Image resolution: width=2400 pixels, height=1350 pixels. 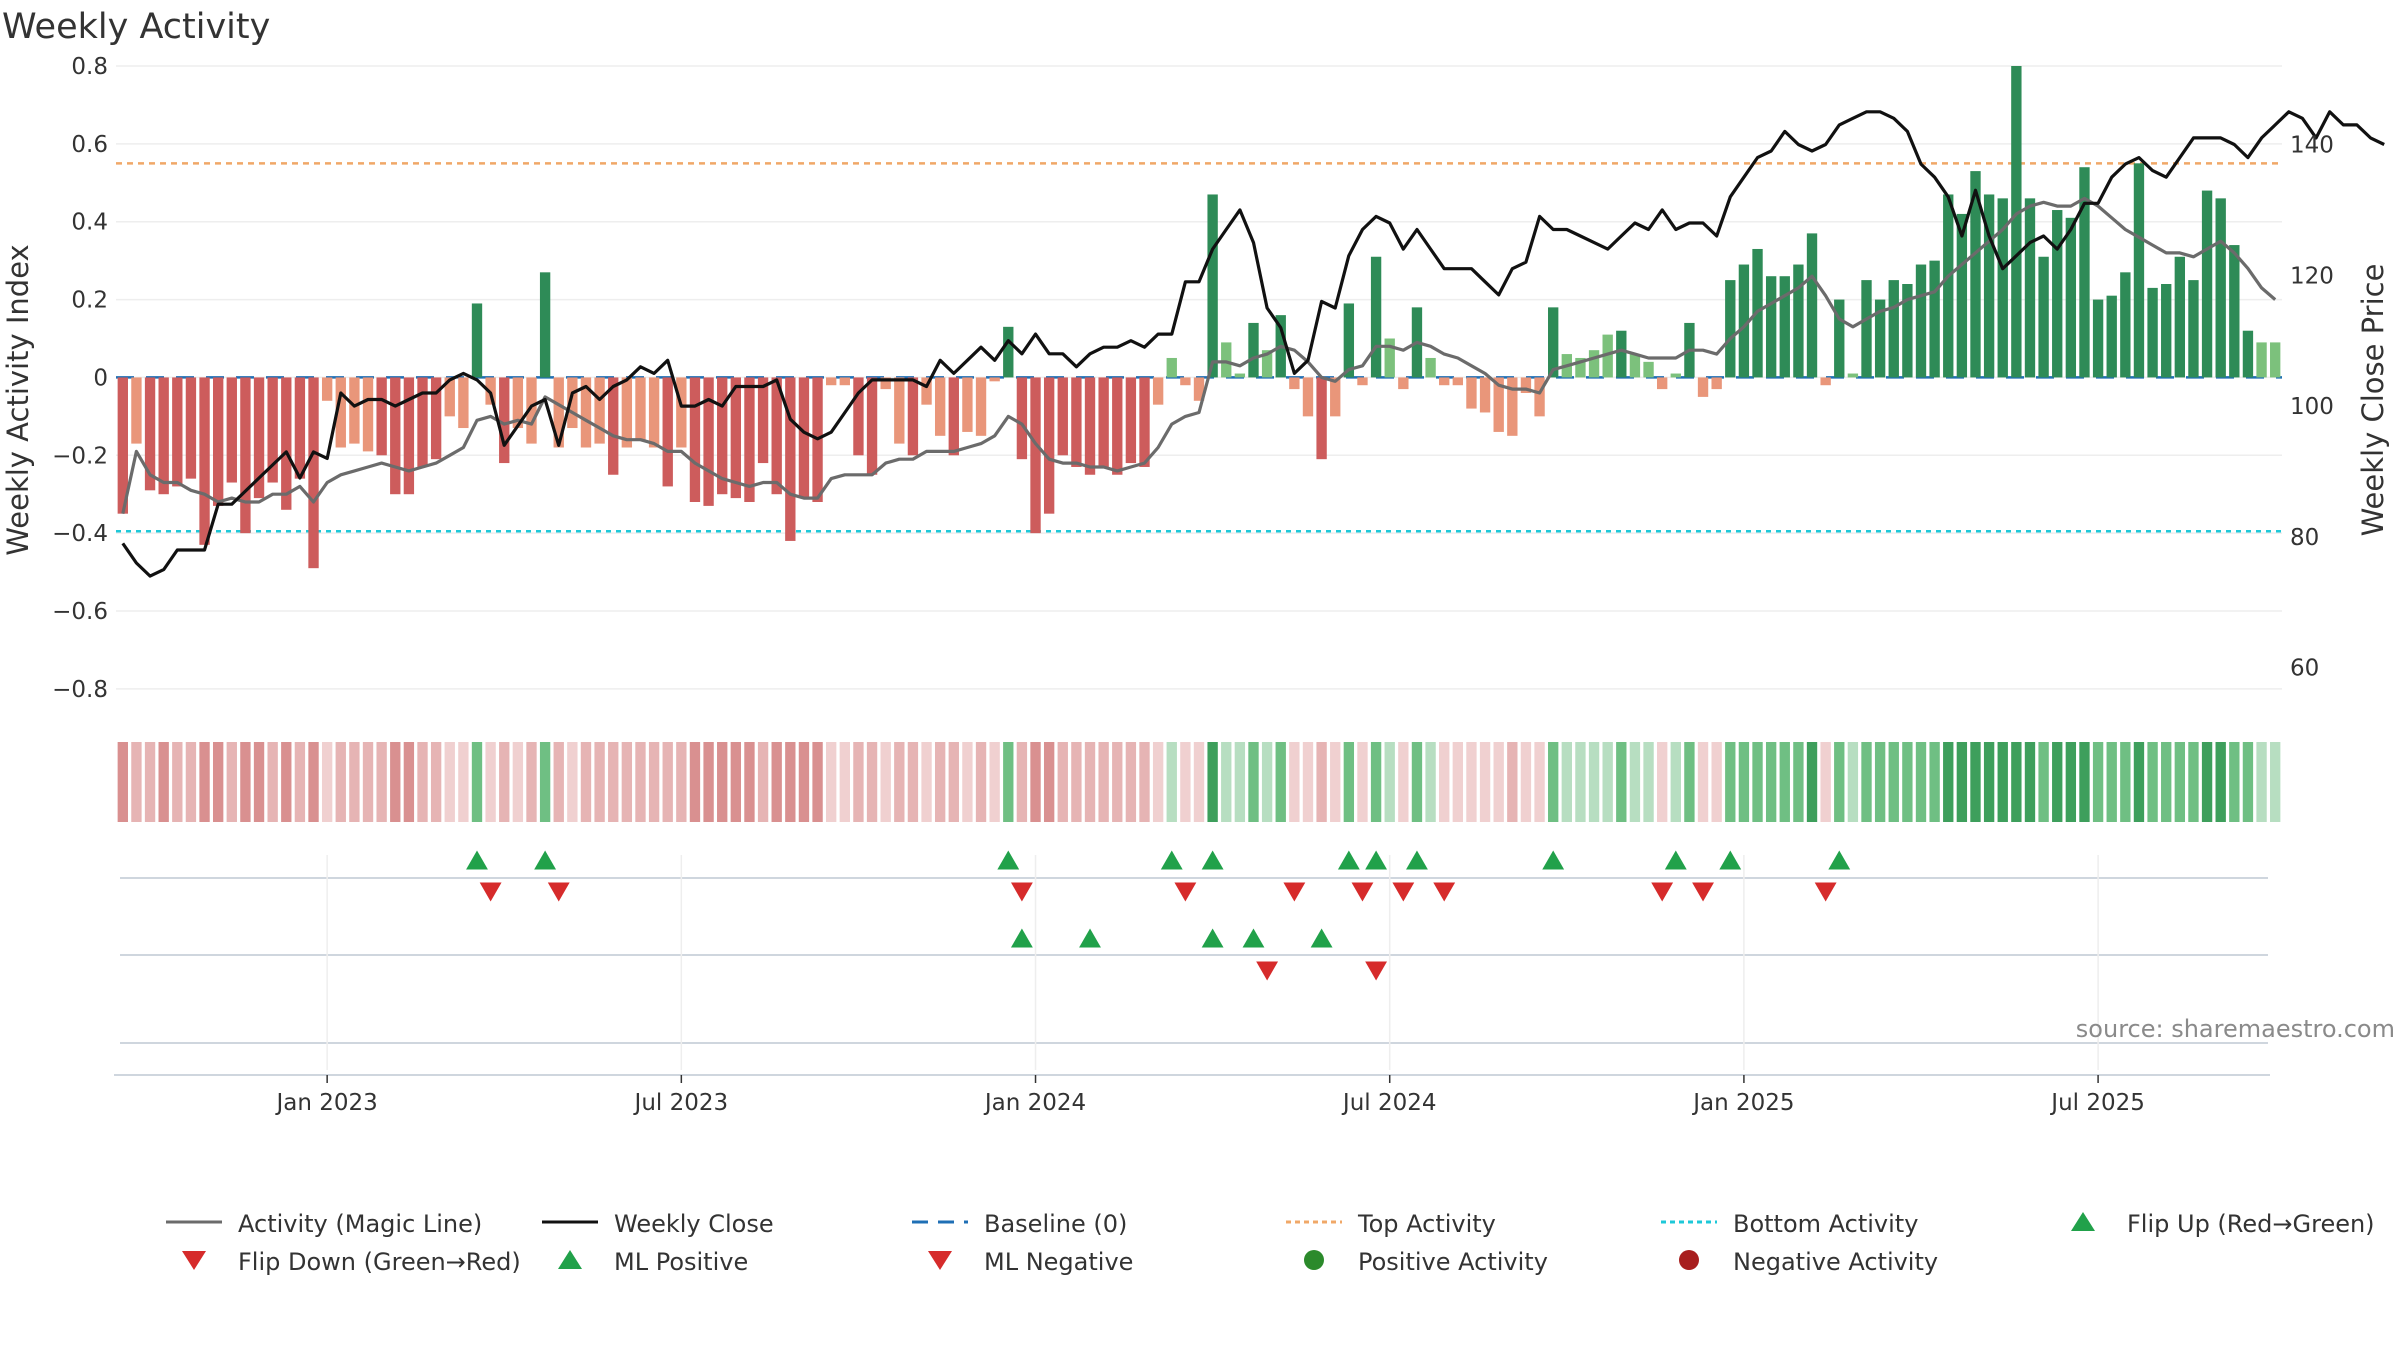 What do you see at coordinates (80, 690) in the screenshot?
I see `left-tick-label: −0.8` at bounding box center [80, 690].